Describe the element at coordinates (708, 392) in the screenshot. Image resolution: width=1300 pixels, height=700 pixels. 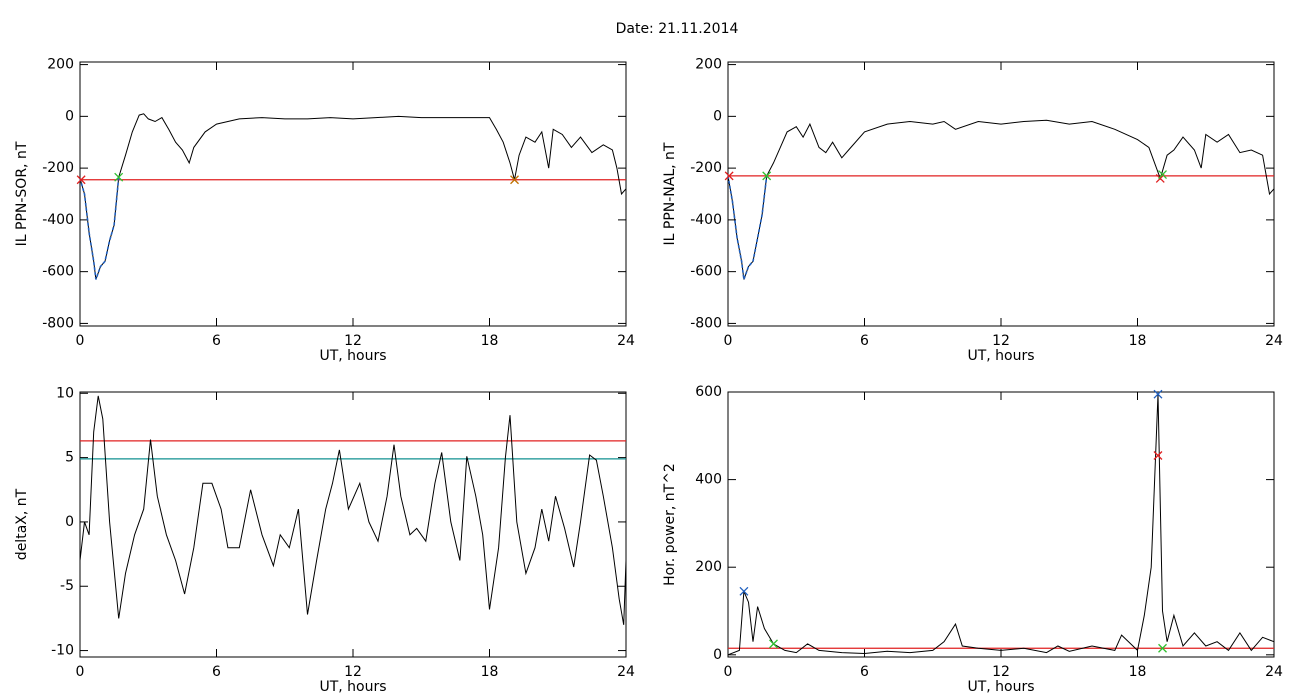
I see `y-tick-label: 600` at that location.